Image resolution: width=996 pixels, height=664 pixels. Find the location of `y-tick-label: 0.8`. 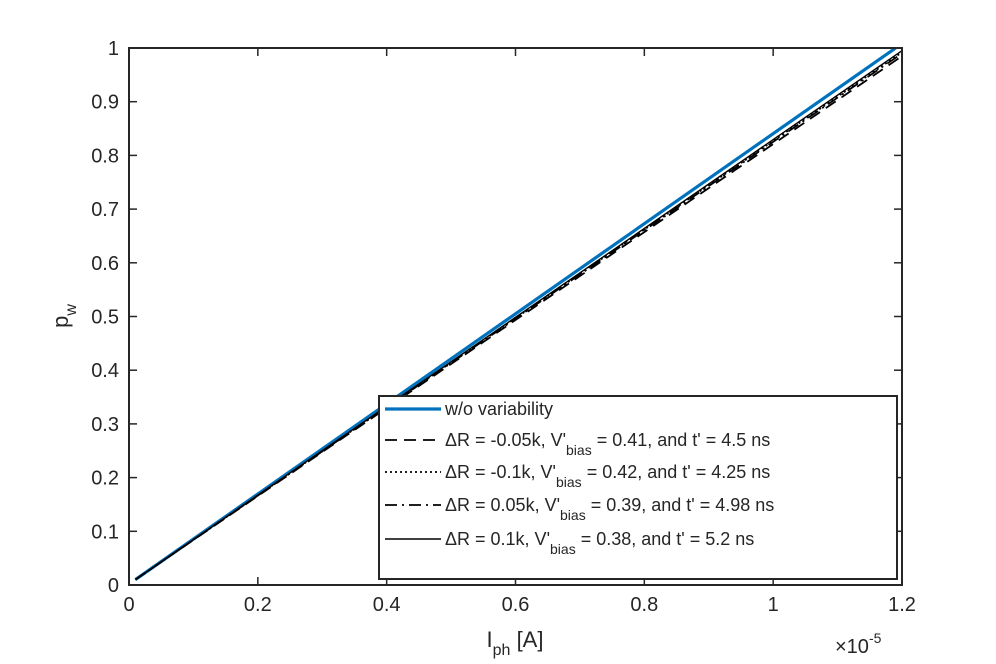

y-tick-label: 0.8 is located at coordinates (105, 156).